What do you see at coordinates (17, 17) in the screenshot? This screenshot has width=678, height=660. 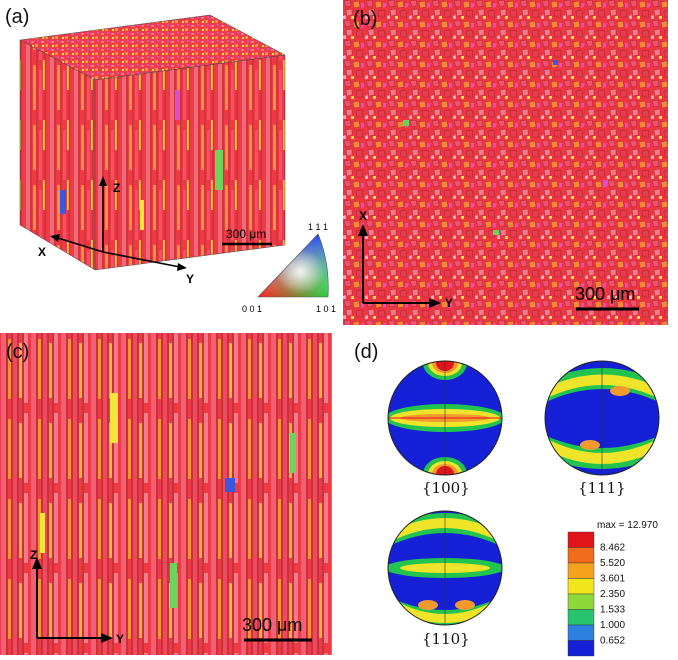 I see `panel-label-a: (a)` at bounding box center [17, 17].